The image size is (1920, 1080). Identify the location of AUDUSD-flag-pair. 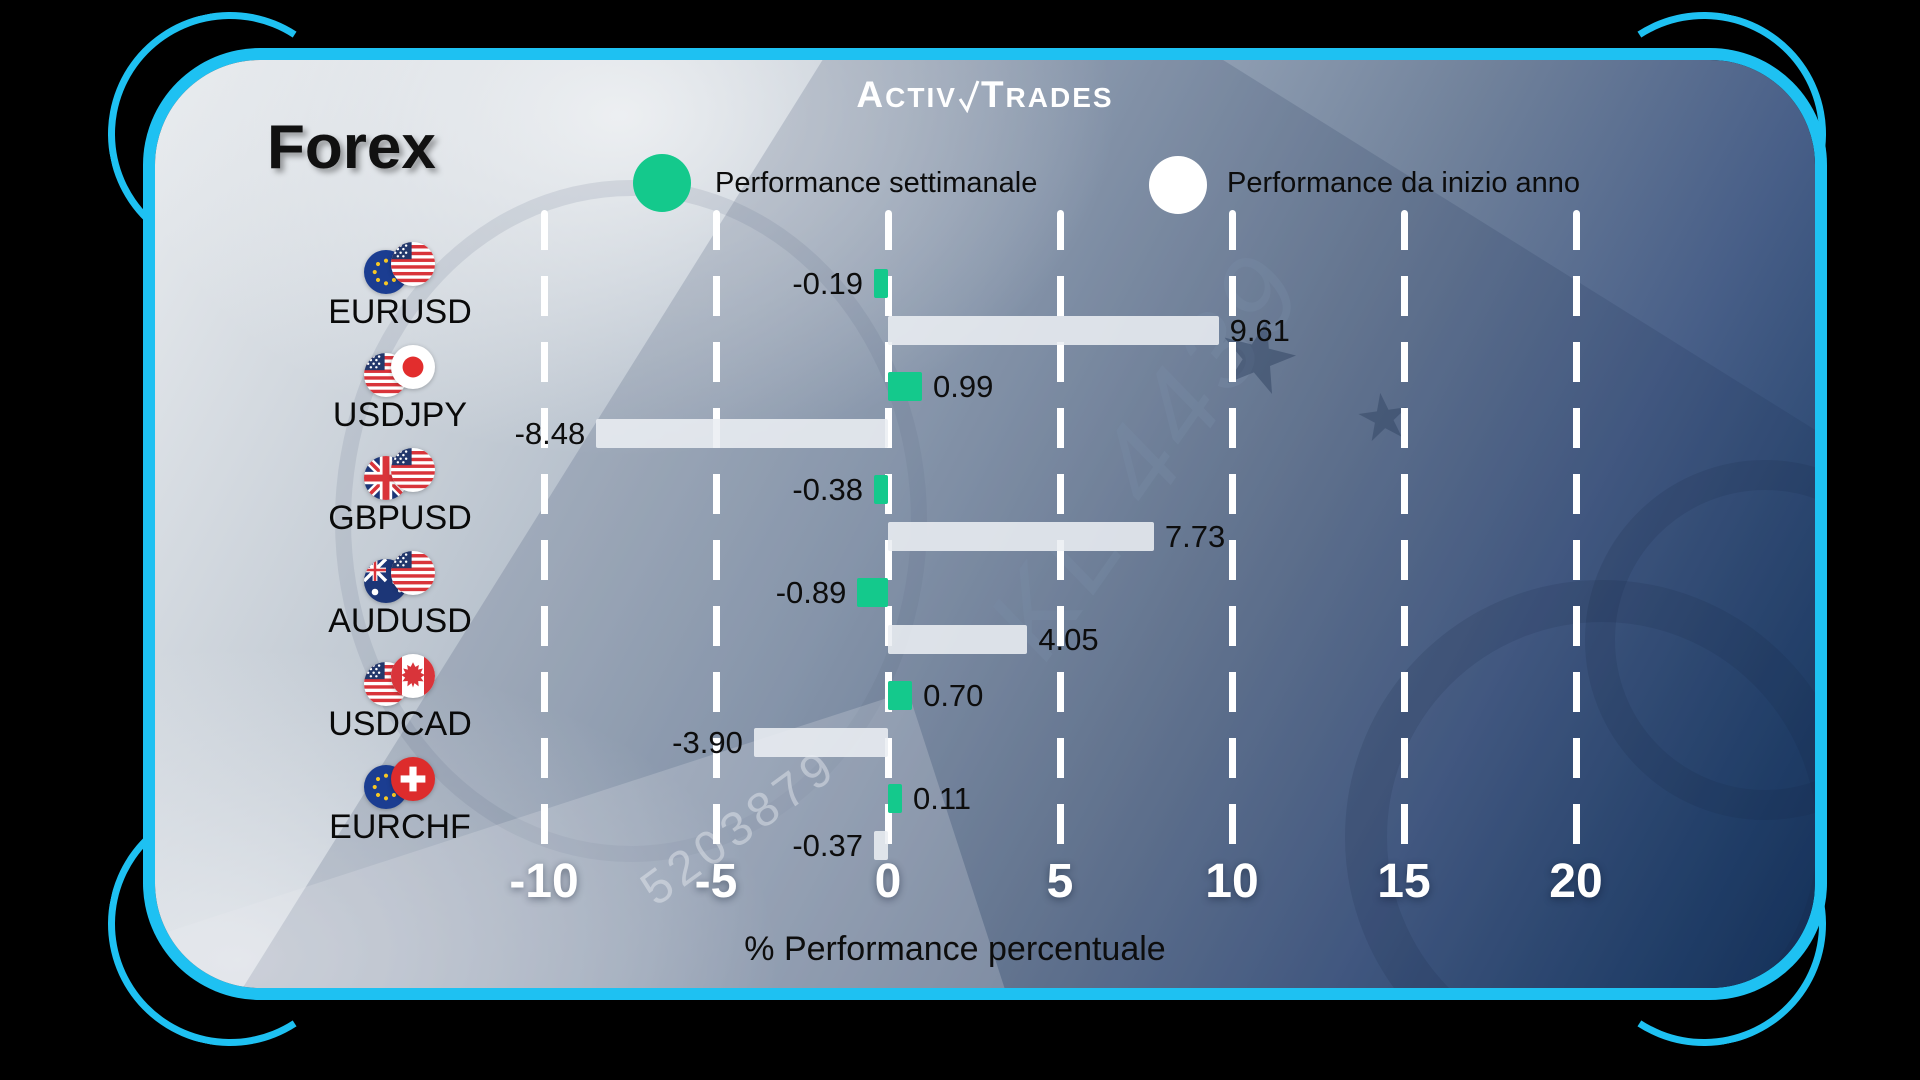
(400, 577).